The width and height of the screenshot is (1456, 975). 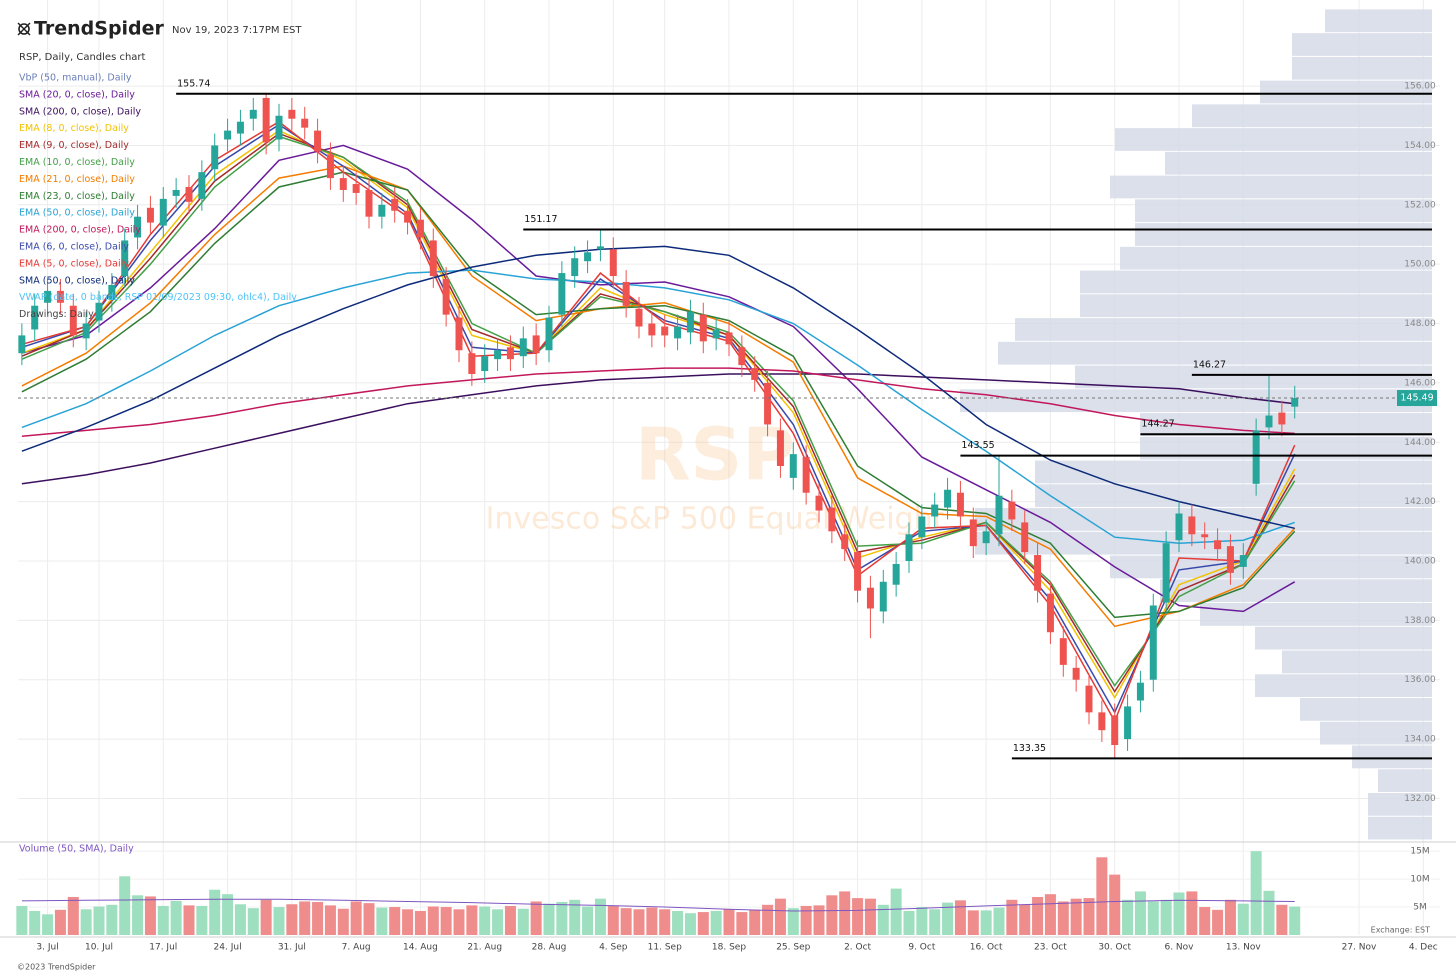 I want to click on x-tick-label: 11. Sep, so click(x=665, y=948).